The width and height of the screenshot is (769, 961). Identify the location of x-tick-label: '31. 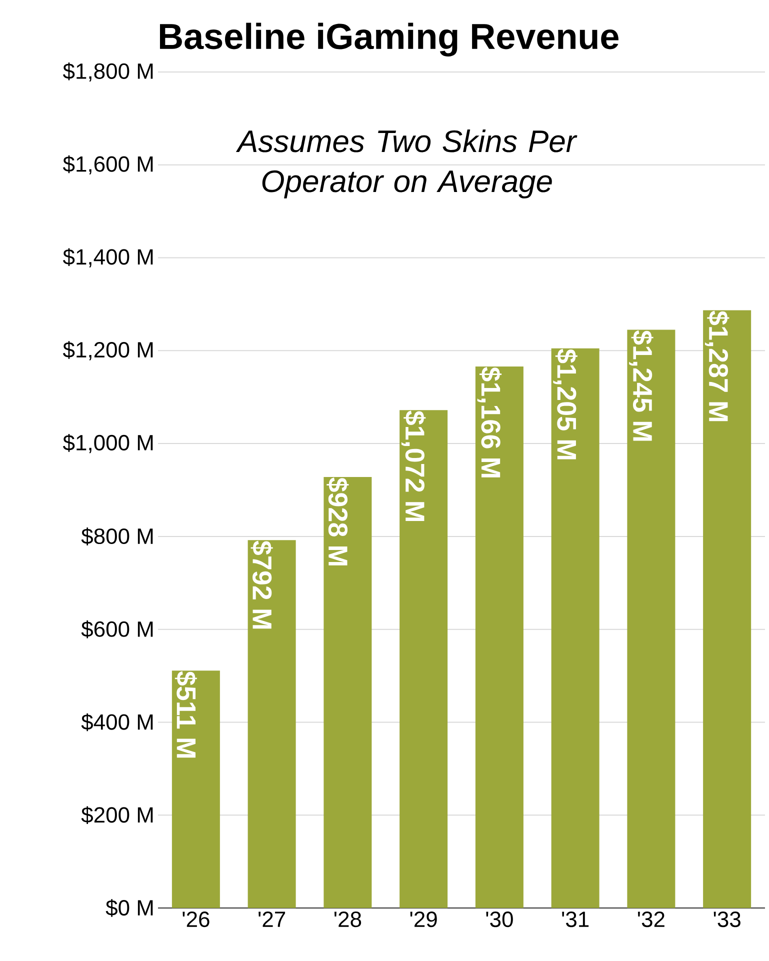
(575, 920).